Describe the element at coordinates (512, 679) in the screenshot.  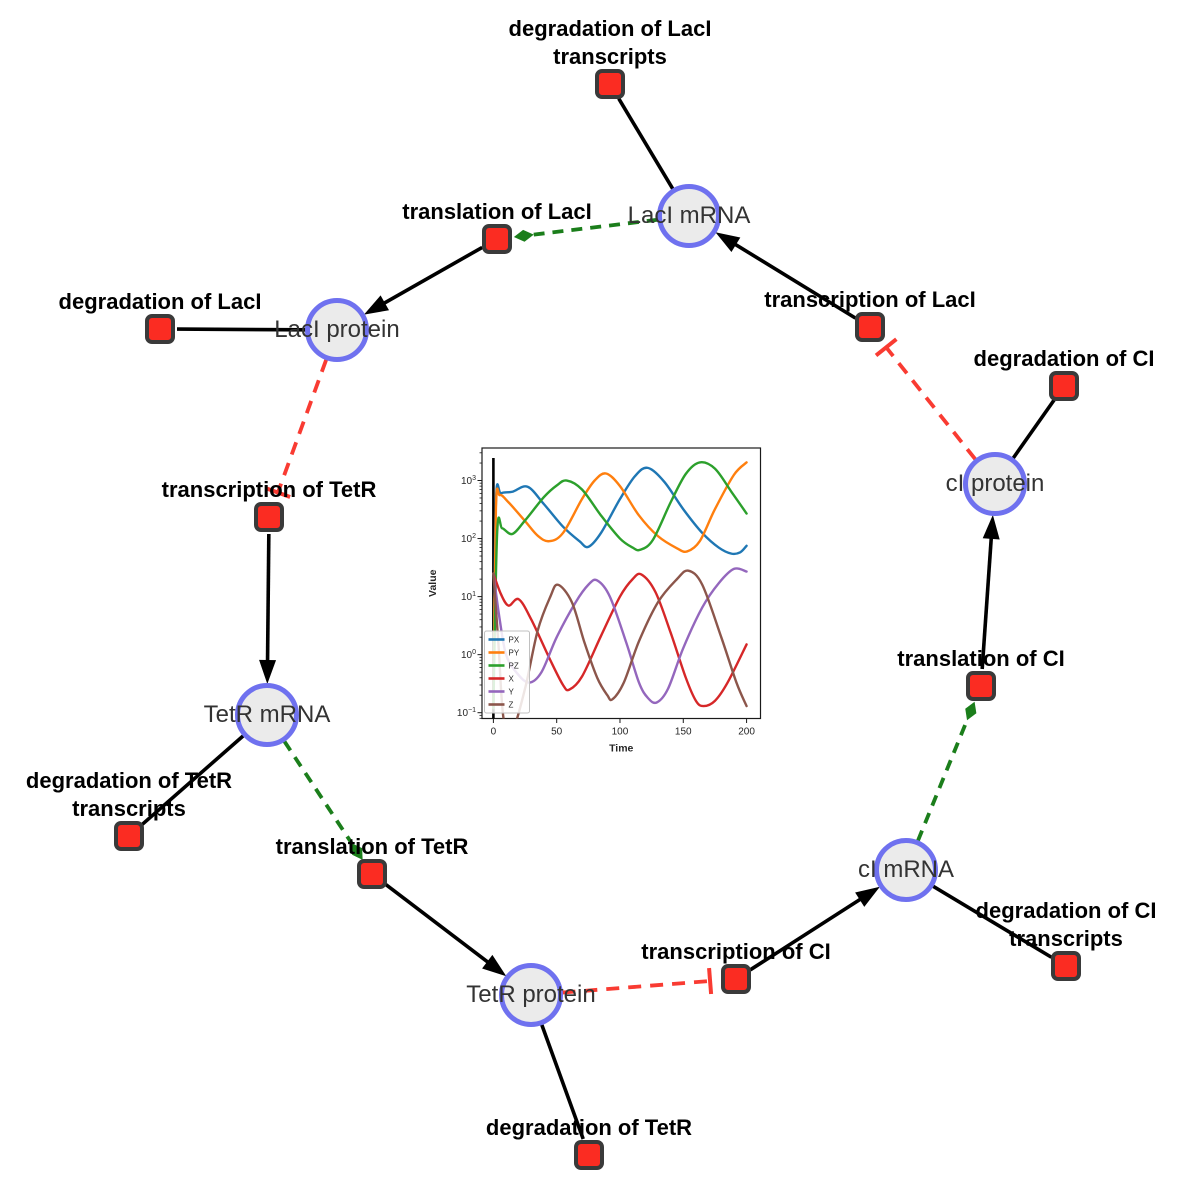
I see `legend-label-X: X` at that location.